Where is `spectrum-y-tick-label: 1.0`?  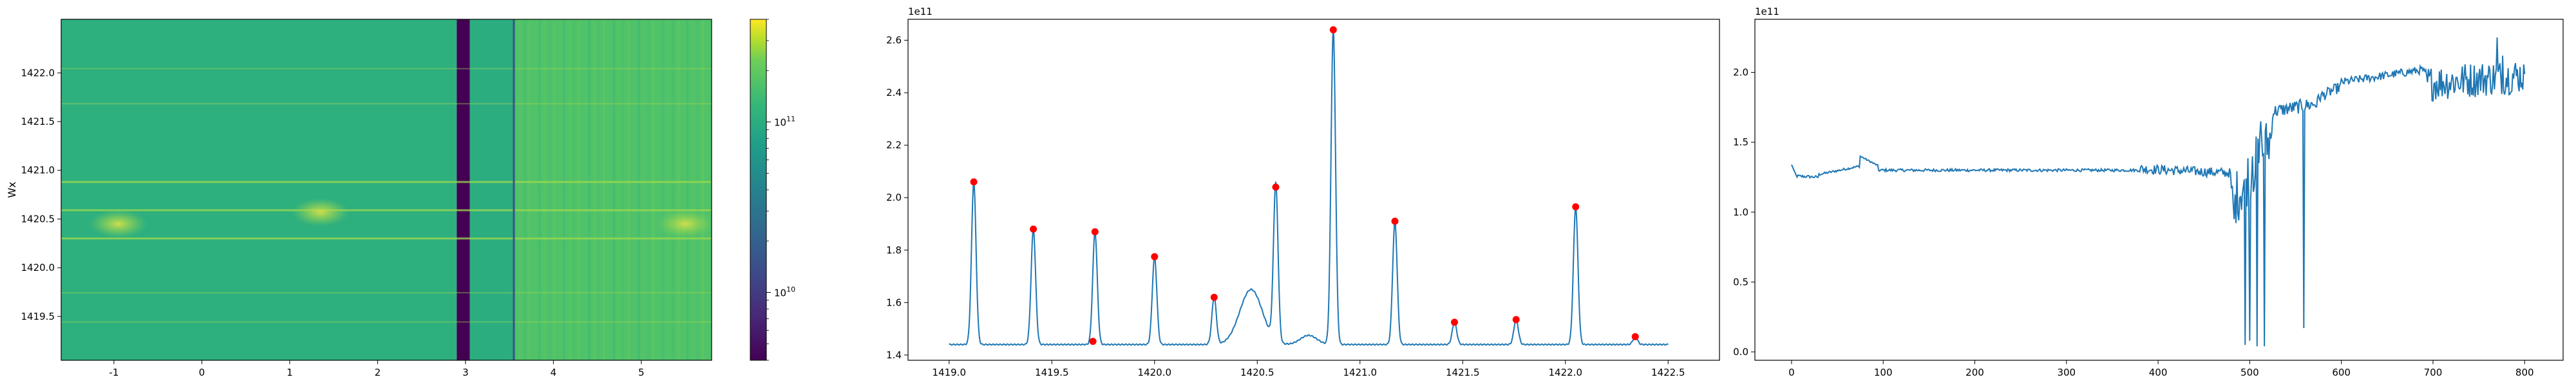
spectrum-y-tick-label: 1.0 is located at coordinates (1740, 212).